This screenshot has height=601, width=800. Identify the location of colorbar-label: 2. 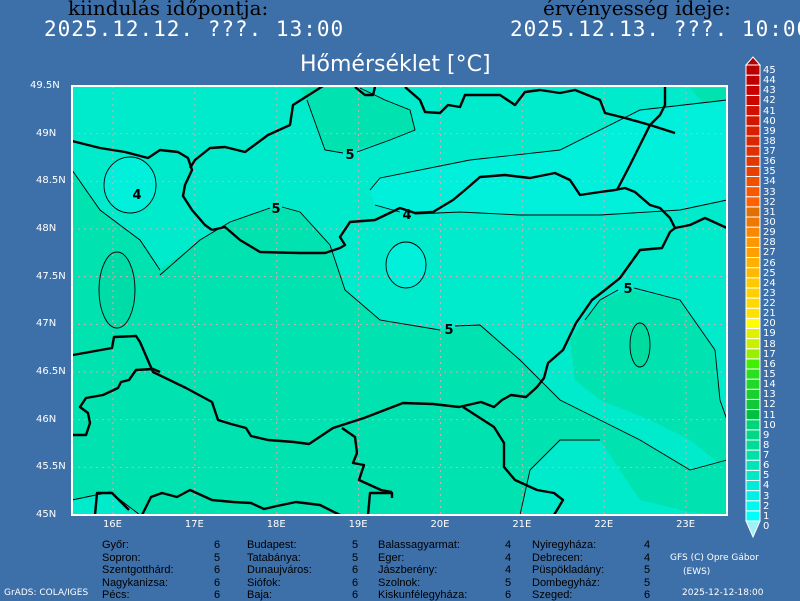
(766, 506).